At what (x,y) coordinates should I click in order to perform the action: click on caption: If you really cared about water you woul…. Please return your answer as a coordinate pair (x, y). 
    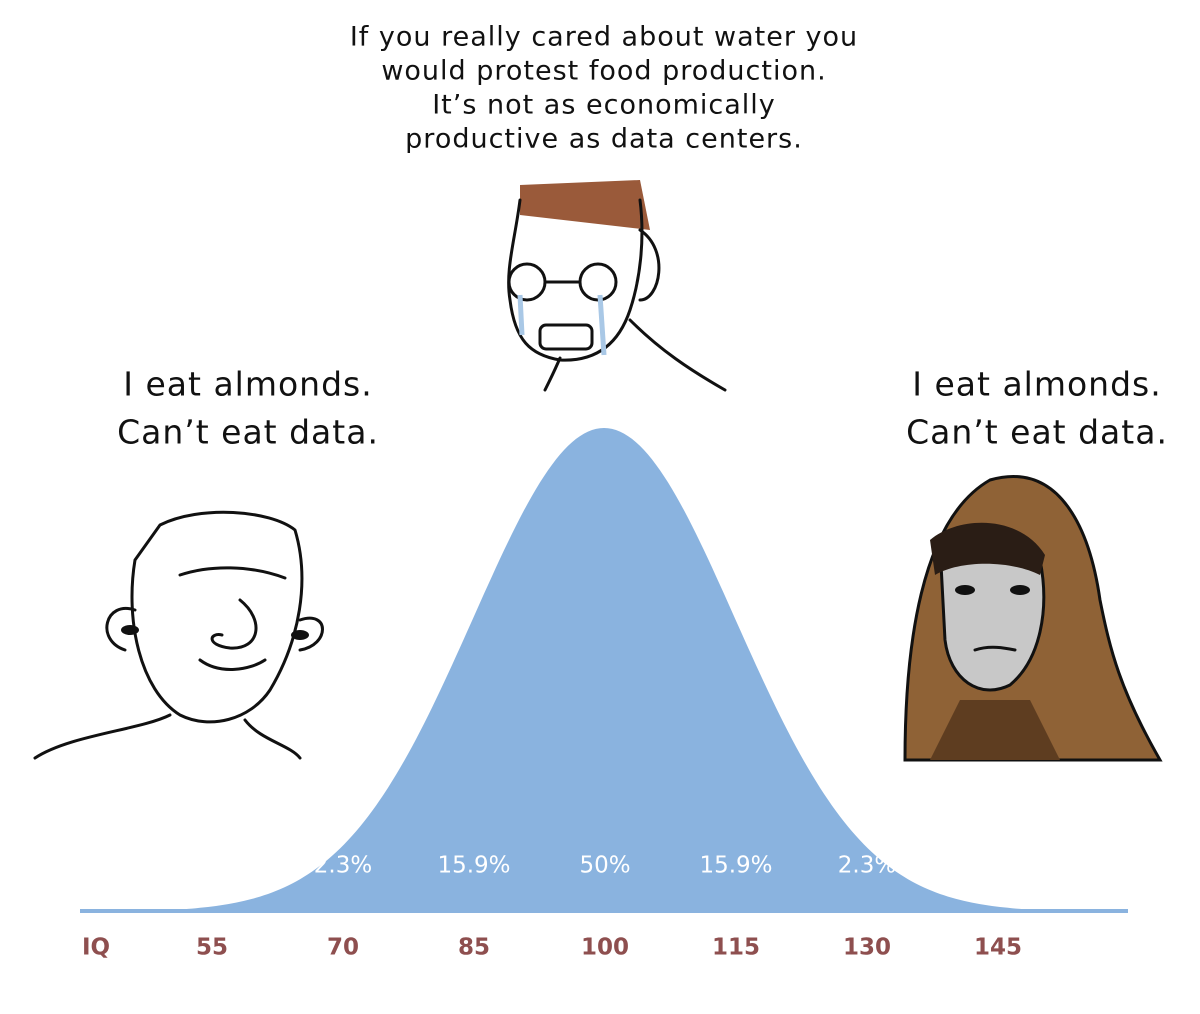
    Looking at the image, I should click on (604, 88).